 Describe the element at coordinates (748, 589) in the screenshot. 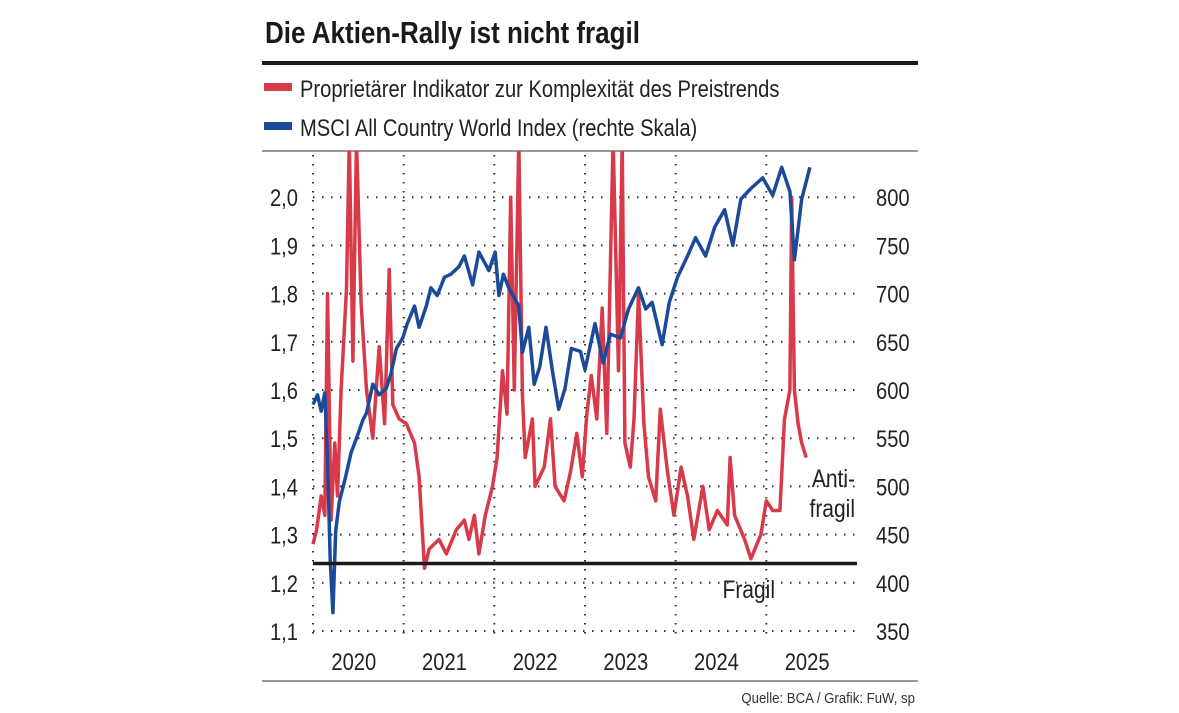

I see `annotation-fragil: Fragil` at that location.